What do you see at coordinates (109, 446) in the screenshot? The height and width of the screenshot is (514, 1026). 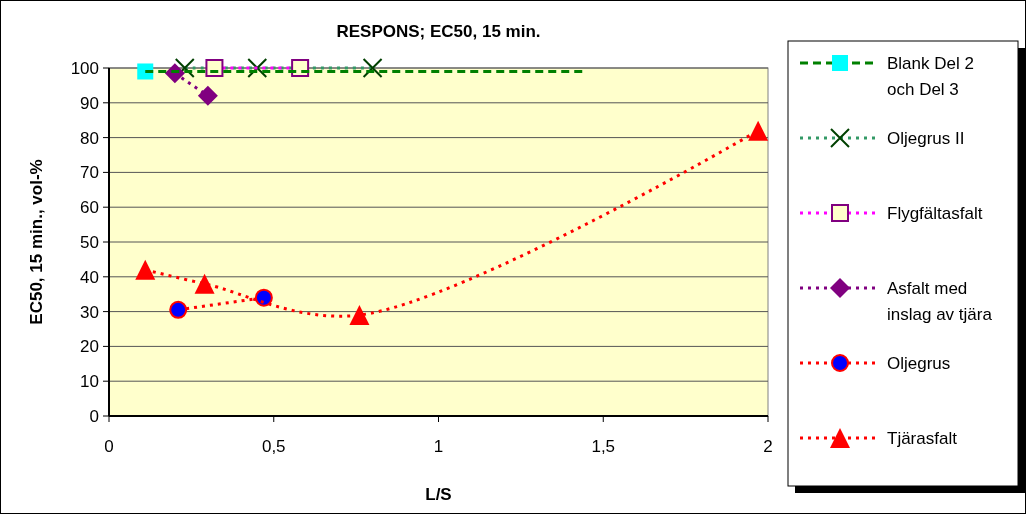 I see `x-tick-label: 0` at bounding box center [109, 446].